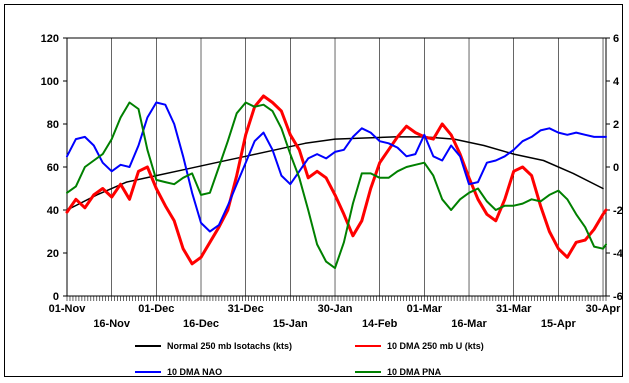  Describe the element at coordinates (53, 254) in the screenshot. I see `y-left-tick-label: 20` at that location.